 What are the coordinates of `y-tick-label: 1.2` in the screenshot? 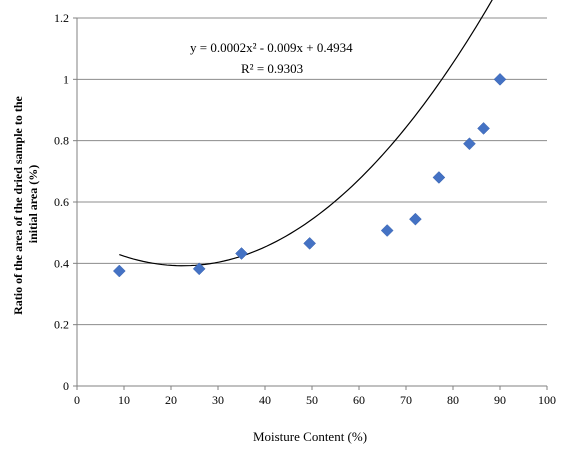 It's located at (61, 18).